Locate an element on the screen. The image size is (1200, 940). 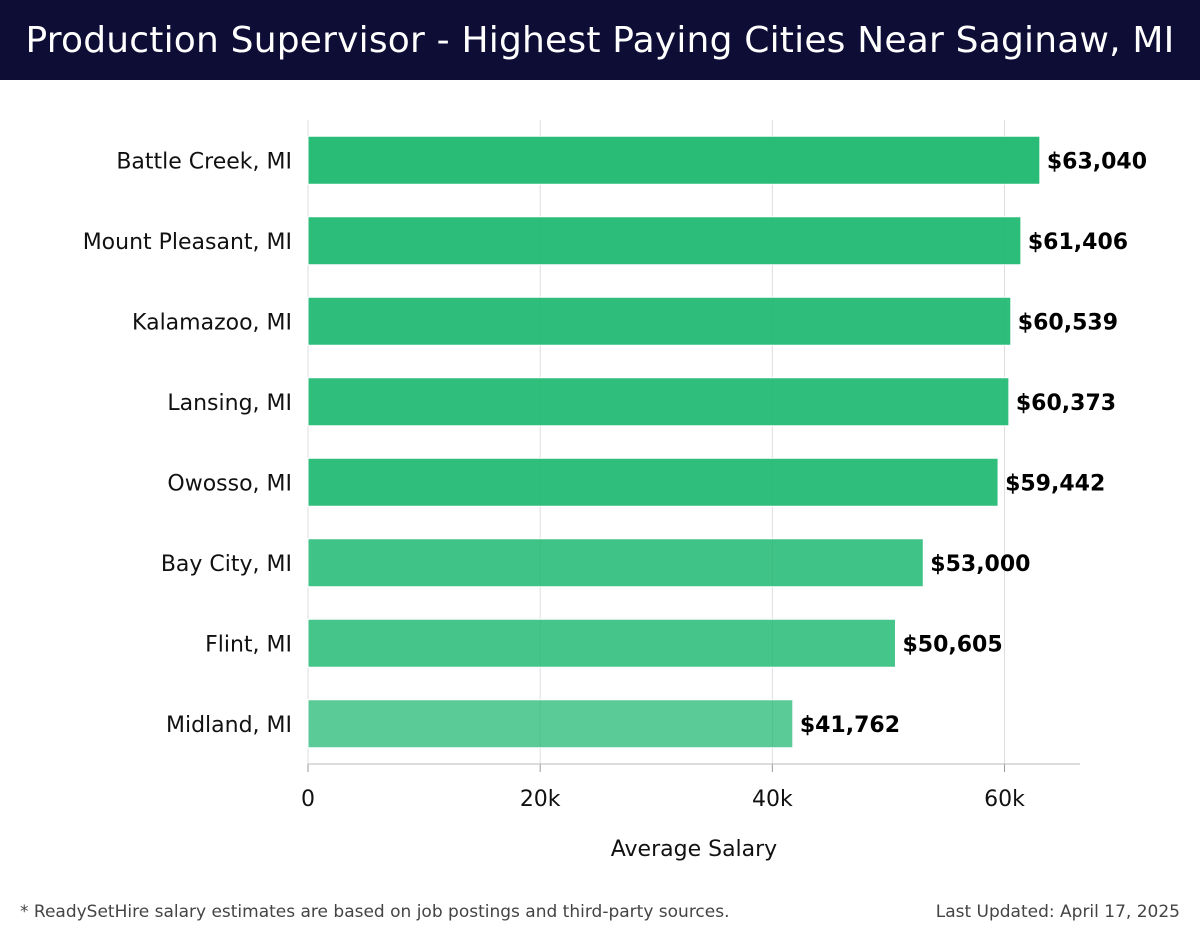
x-tick-label: 60k is located at coordinates (1004, 799).